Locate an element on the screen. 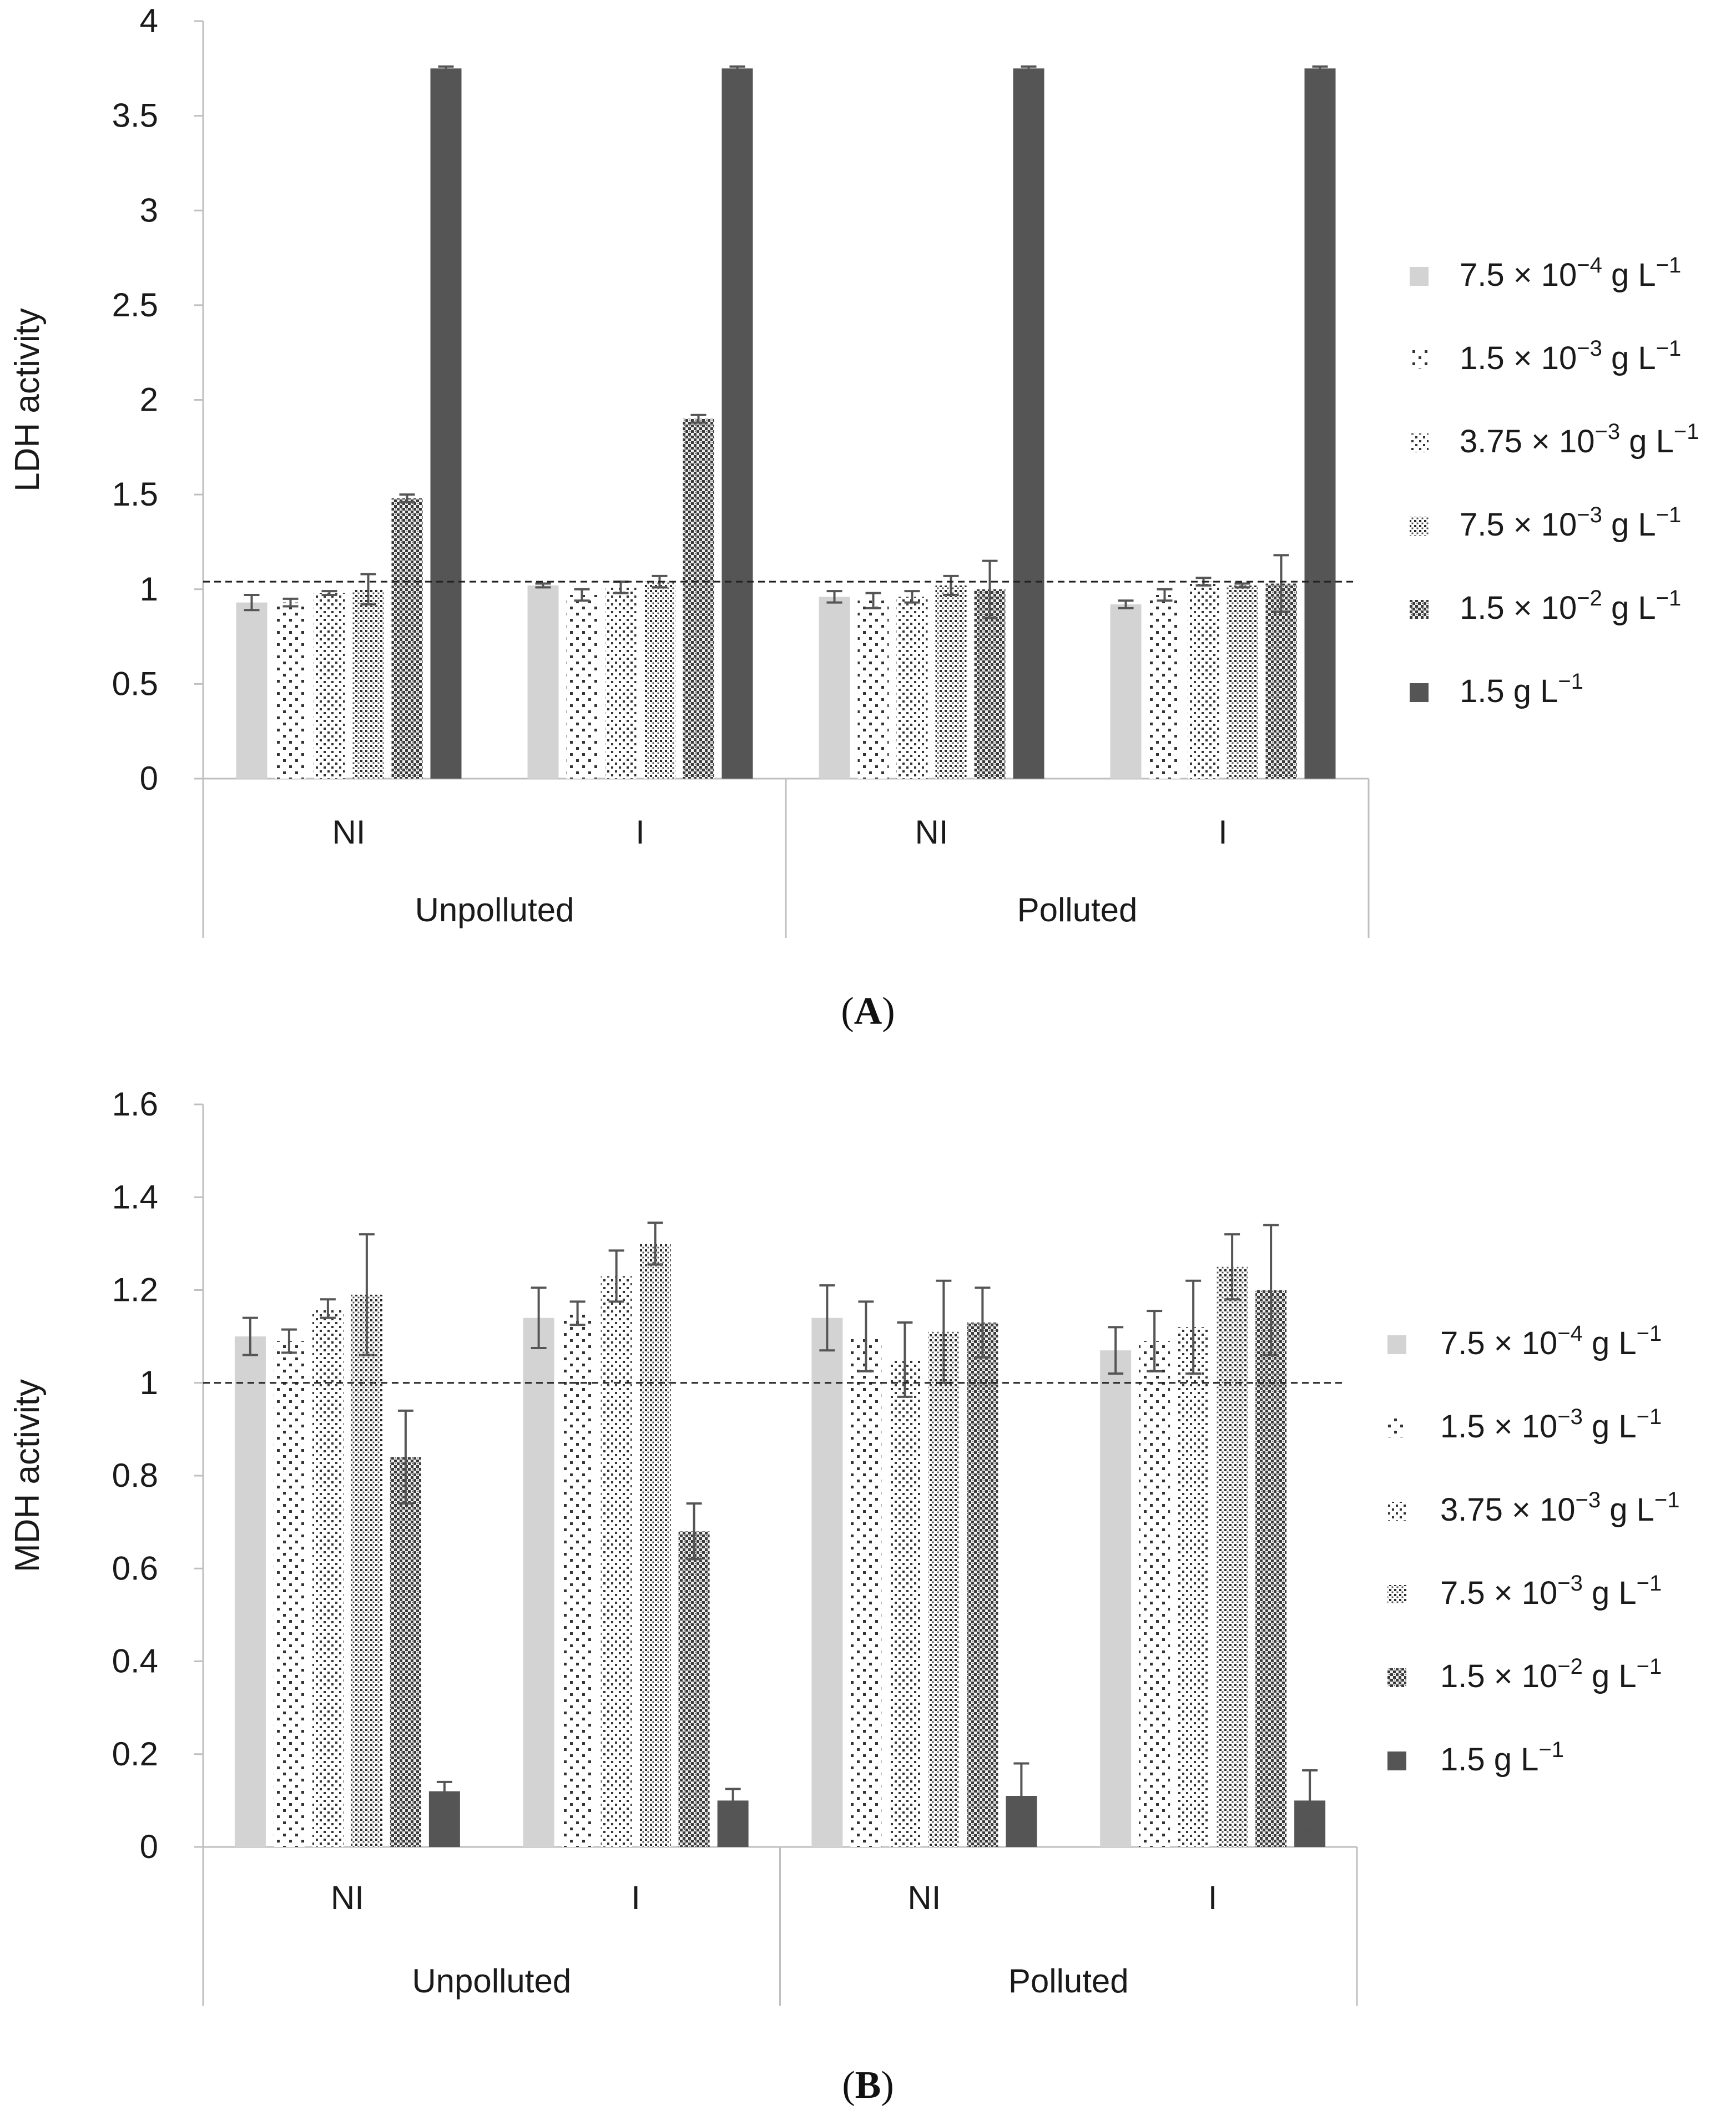 Image resolution: width=1736 pixels, height=2120 pixels. y-tick-label: 0.2 is located at coordinates (135, 1754).